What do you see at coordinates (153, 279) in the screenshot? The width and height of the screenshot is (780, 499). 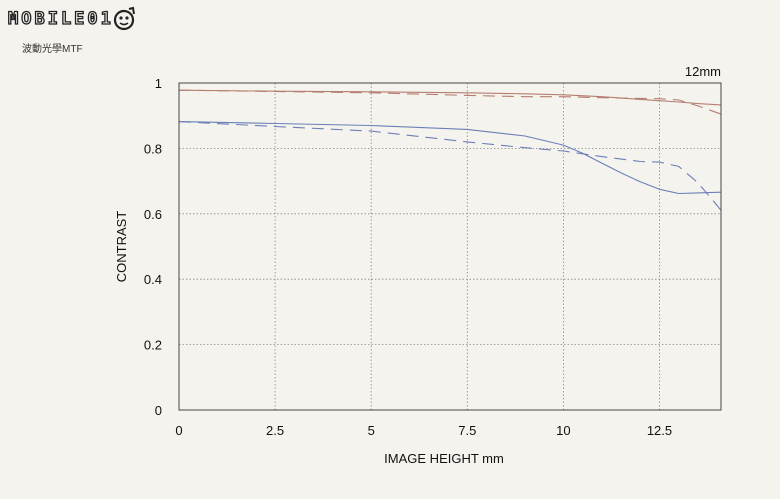 I see `y-tick-label: 0.4` at bounding box center [153, 279].